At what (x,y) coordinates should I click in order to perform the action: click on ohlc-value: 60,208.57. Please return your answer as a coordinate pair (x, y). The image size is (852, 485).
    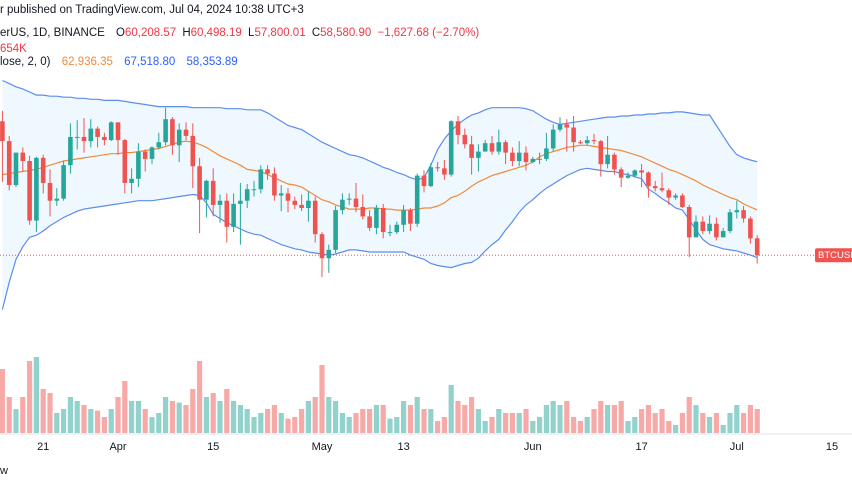
    Looking at the image, I should click on (150, 33).